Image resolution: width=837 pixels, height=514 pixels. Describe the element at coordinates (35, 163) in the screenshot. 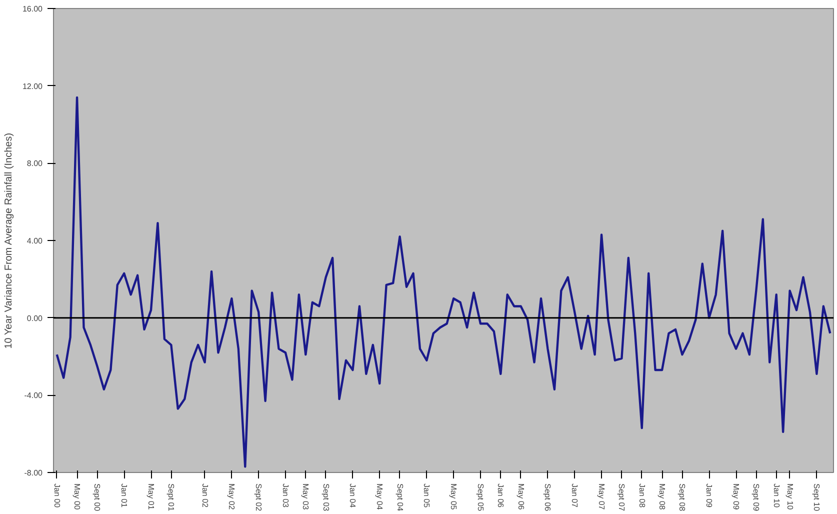

I see `y-tick-label: 8.00` at that location.